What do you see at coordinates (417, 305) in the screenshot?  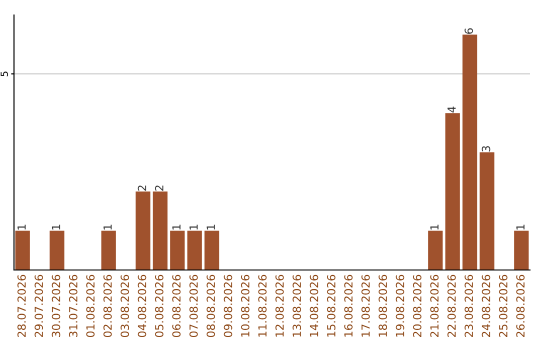 I see `x-tick-label: 20.08.2026` at bounding box center [417, 305].